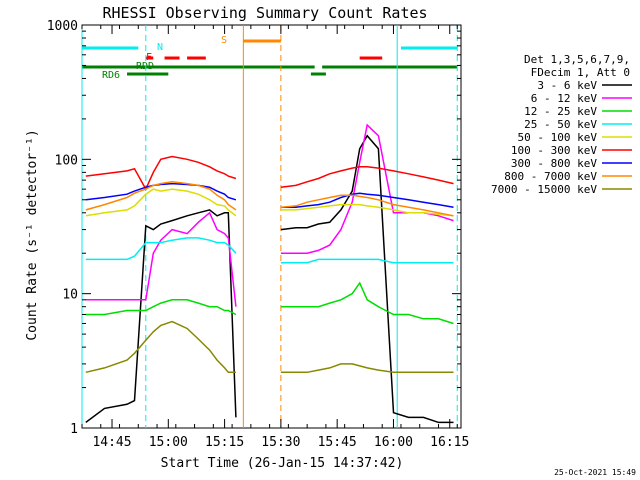 Image resolution: width=640 pixels, height=480 pixels. I want to click on legend-label-100-300-kev: 100 - 300 keV, so click(554, 150).